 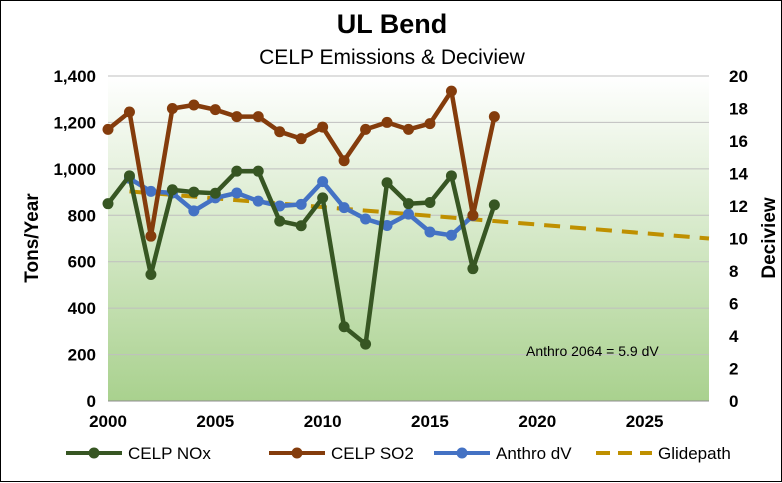 I want to click on y-tick-label: 1,000, so click(x=74, y=169).